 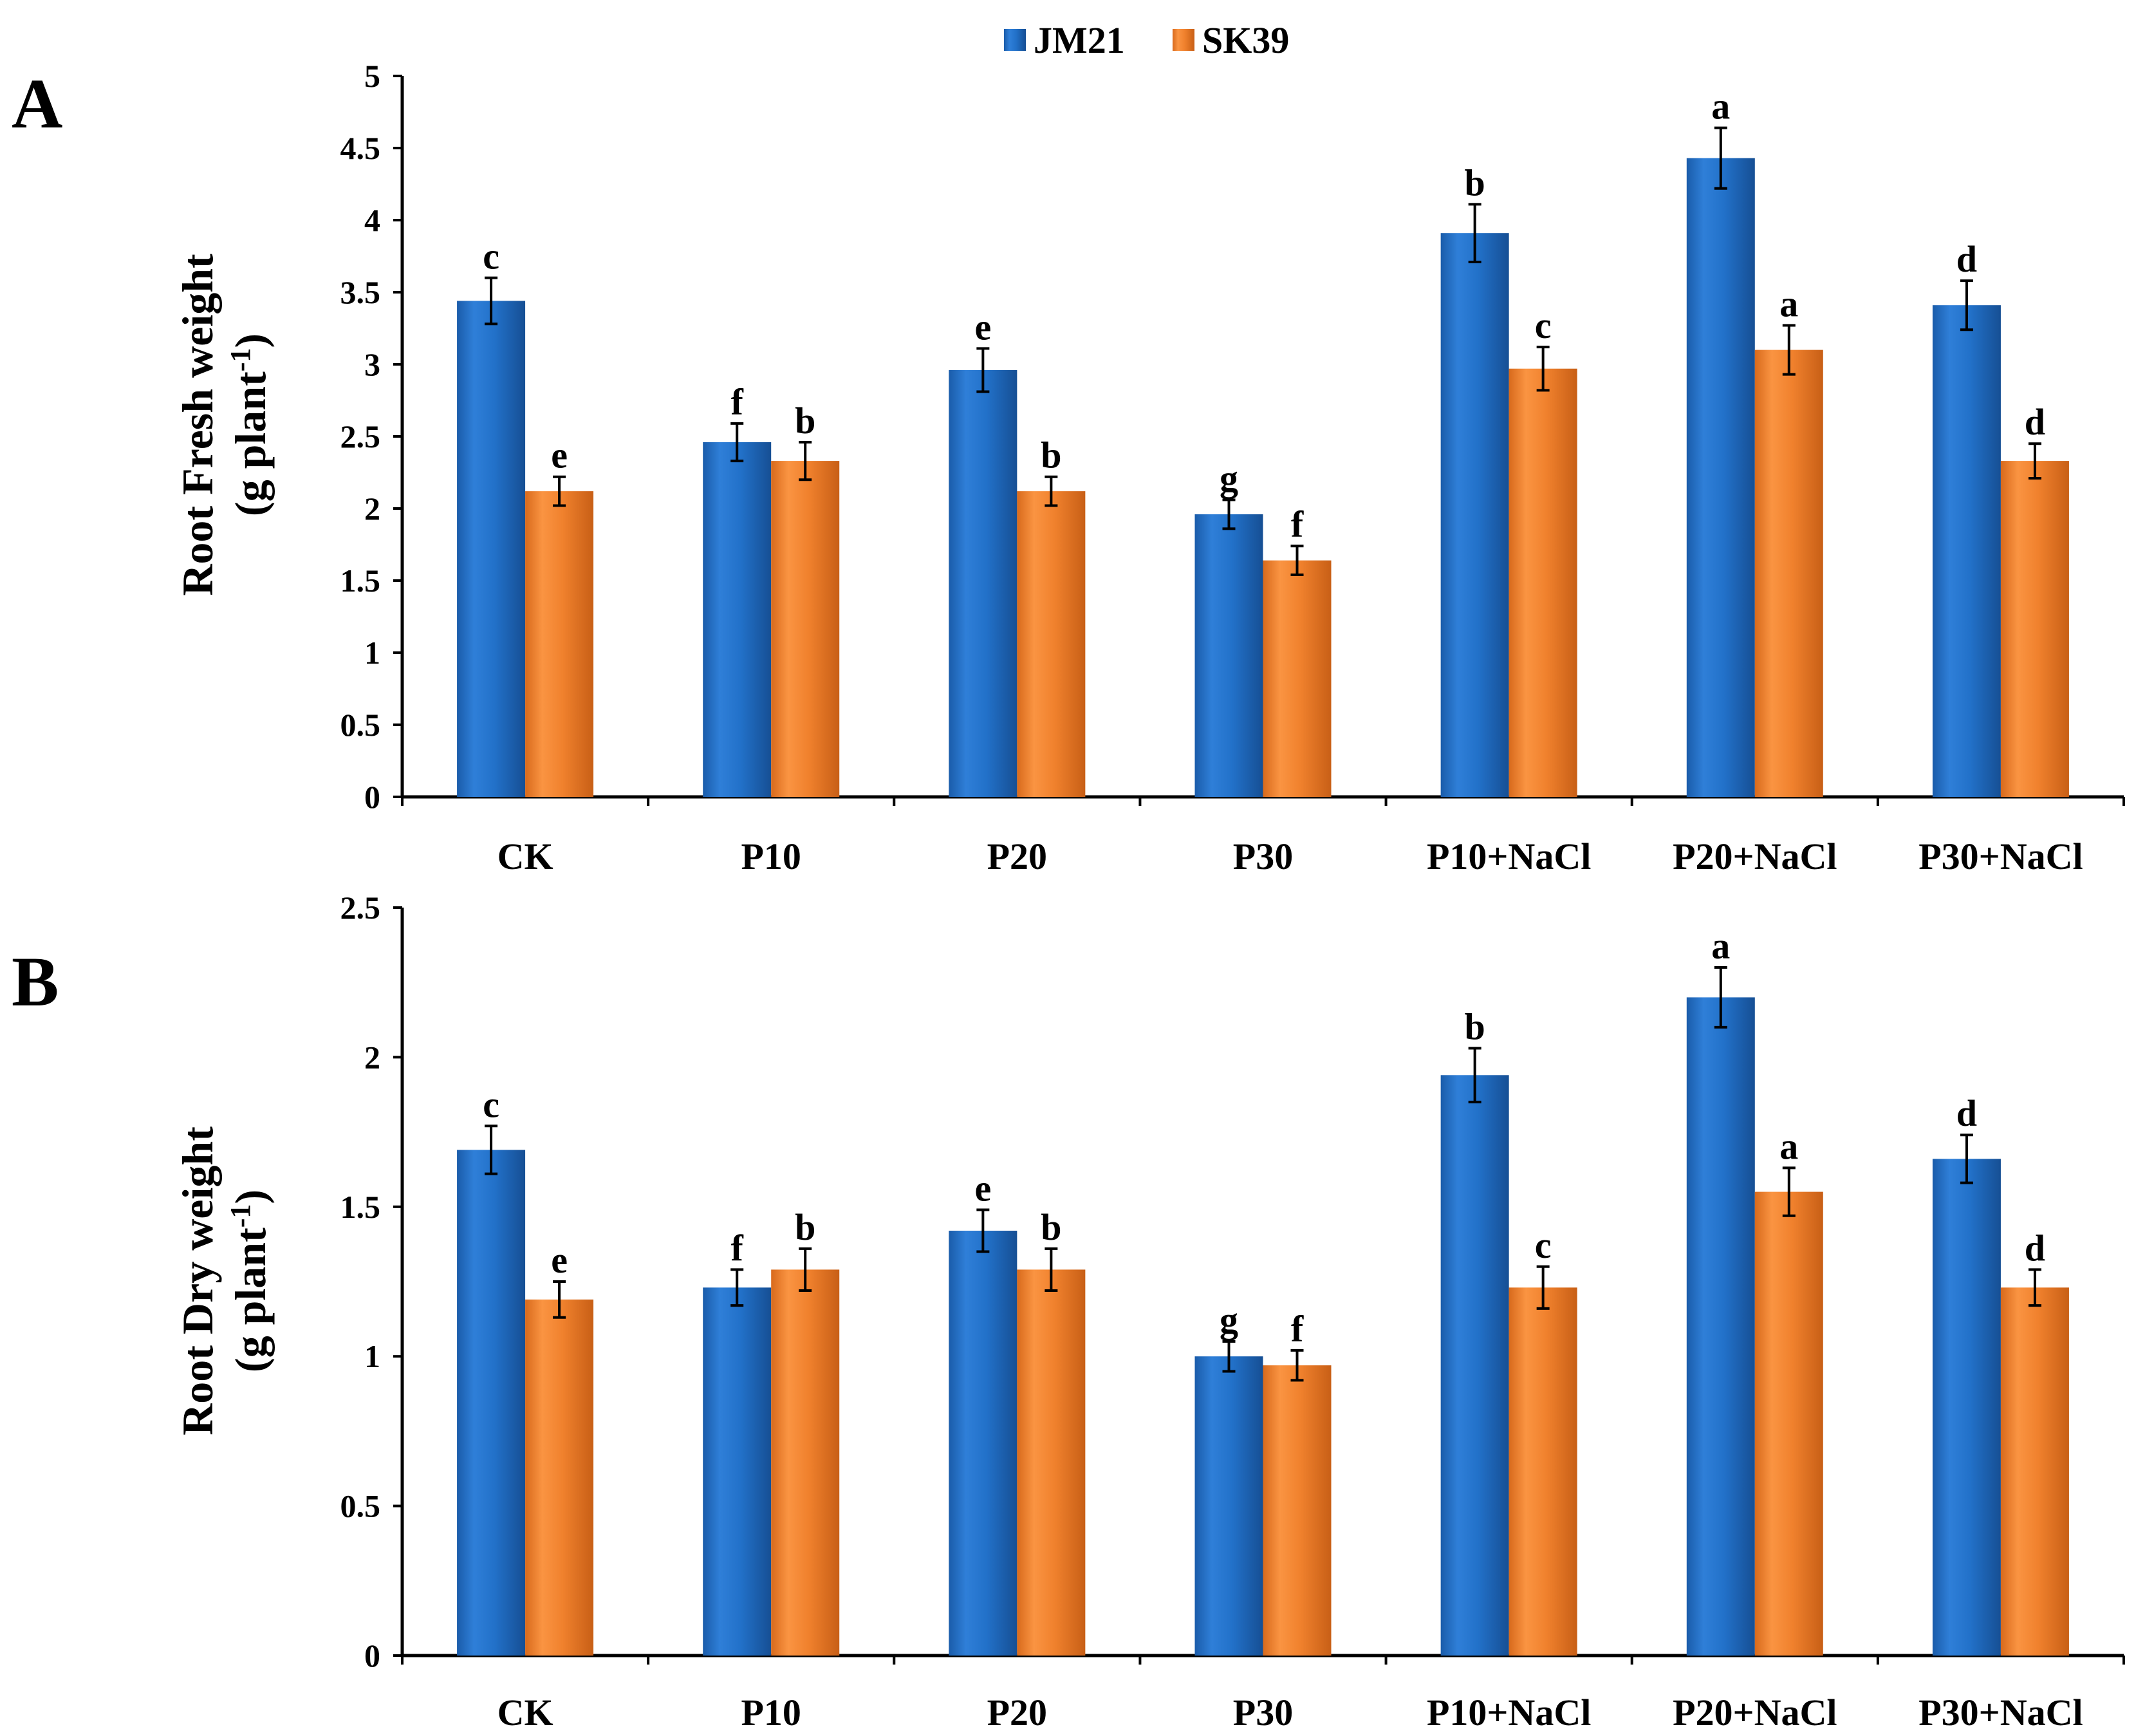 What do you see at coordinates (1229, 478) in the screenshot?
I see `panel-a-significance-letter-jm21: g` at bounding box center [1229, 478].